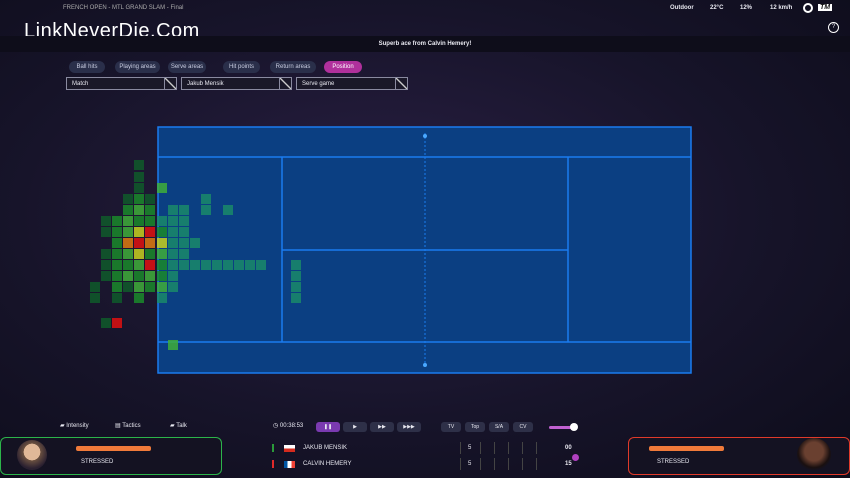  I want to click on temperature: 22°C, so click(717, 8).